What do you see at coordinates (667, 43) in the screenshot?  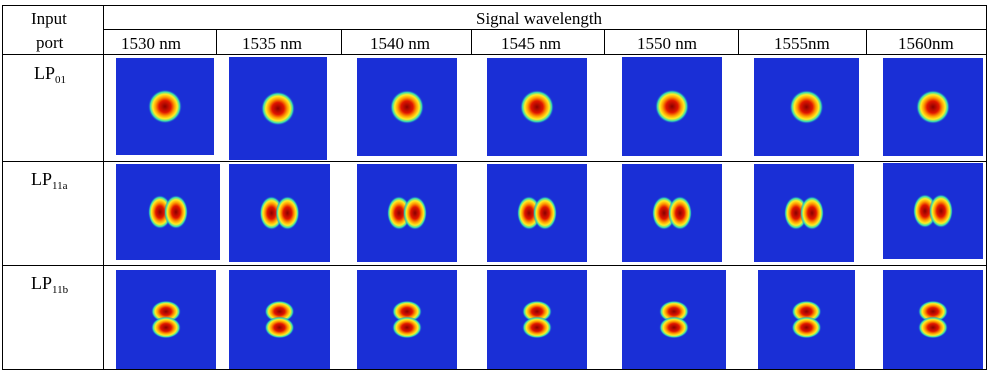 I see `wavelength-1550: 1550 nm` at bounding box center [667, 43].